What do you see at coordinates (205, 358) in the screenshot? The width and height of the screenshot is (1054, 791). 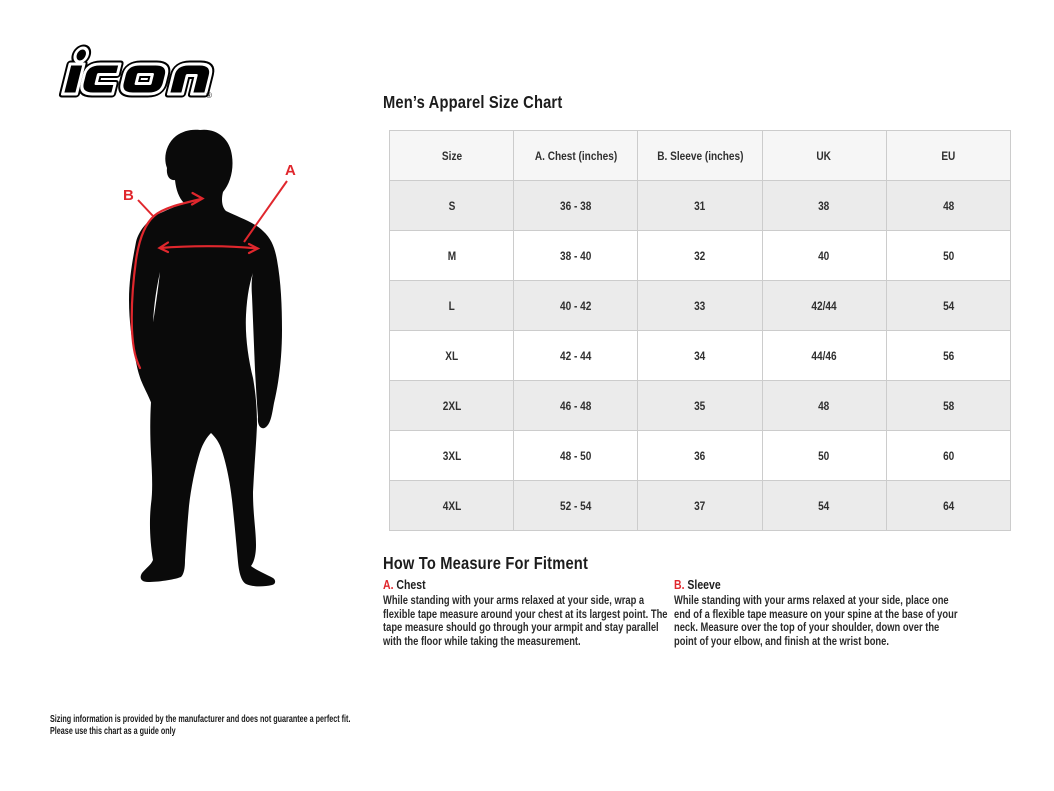 I see `male-silhouette` at bounding box center [205, 358].